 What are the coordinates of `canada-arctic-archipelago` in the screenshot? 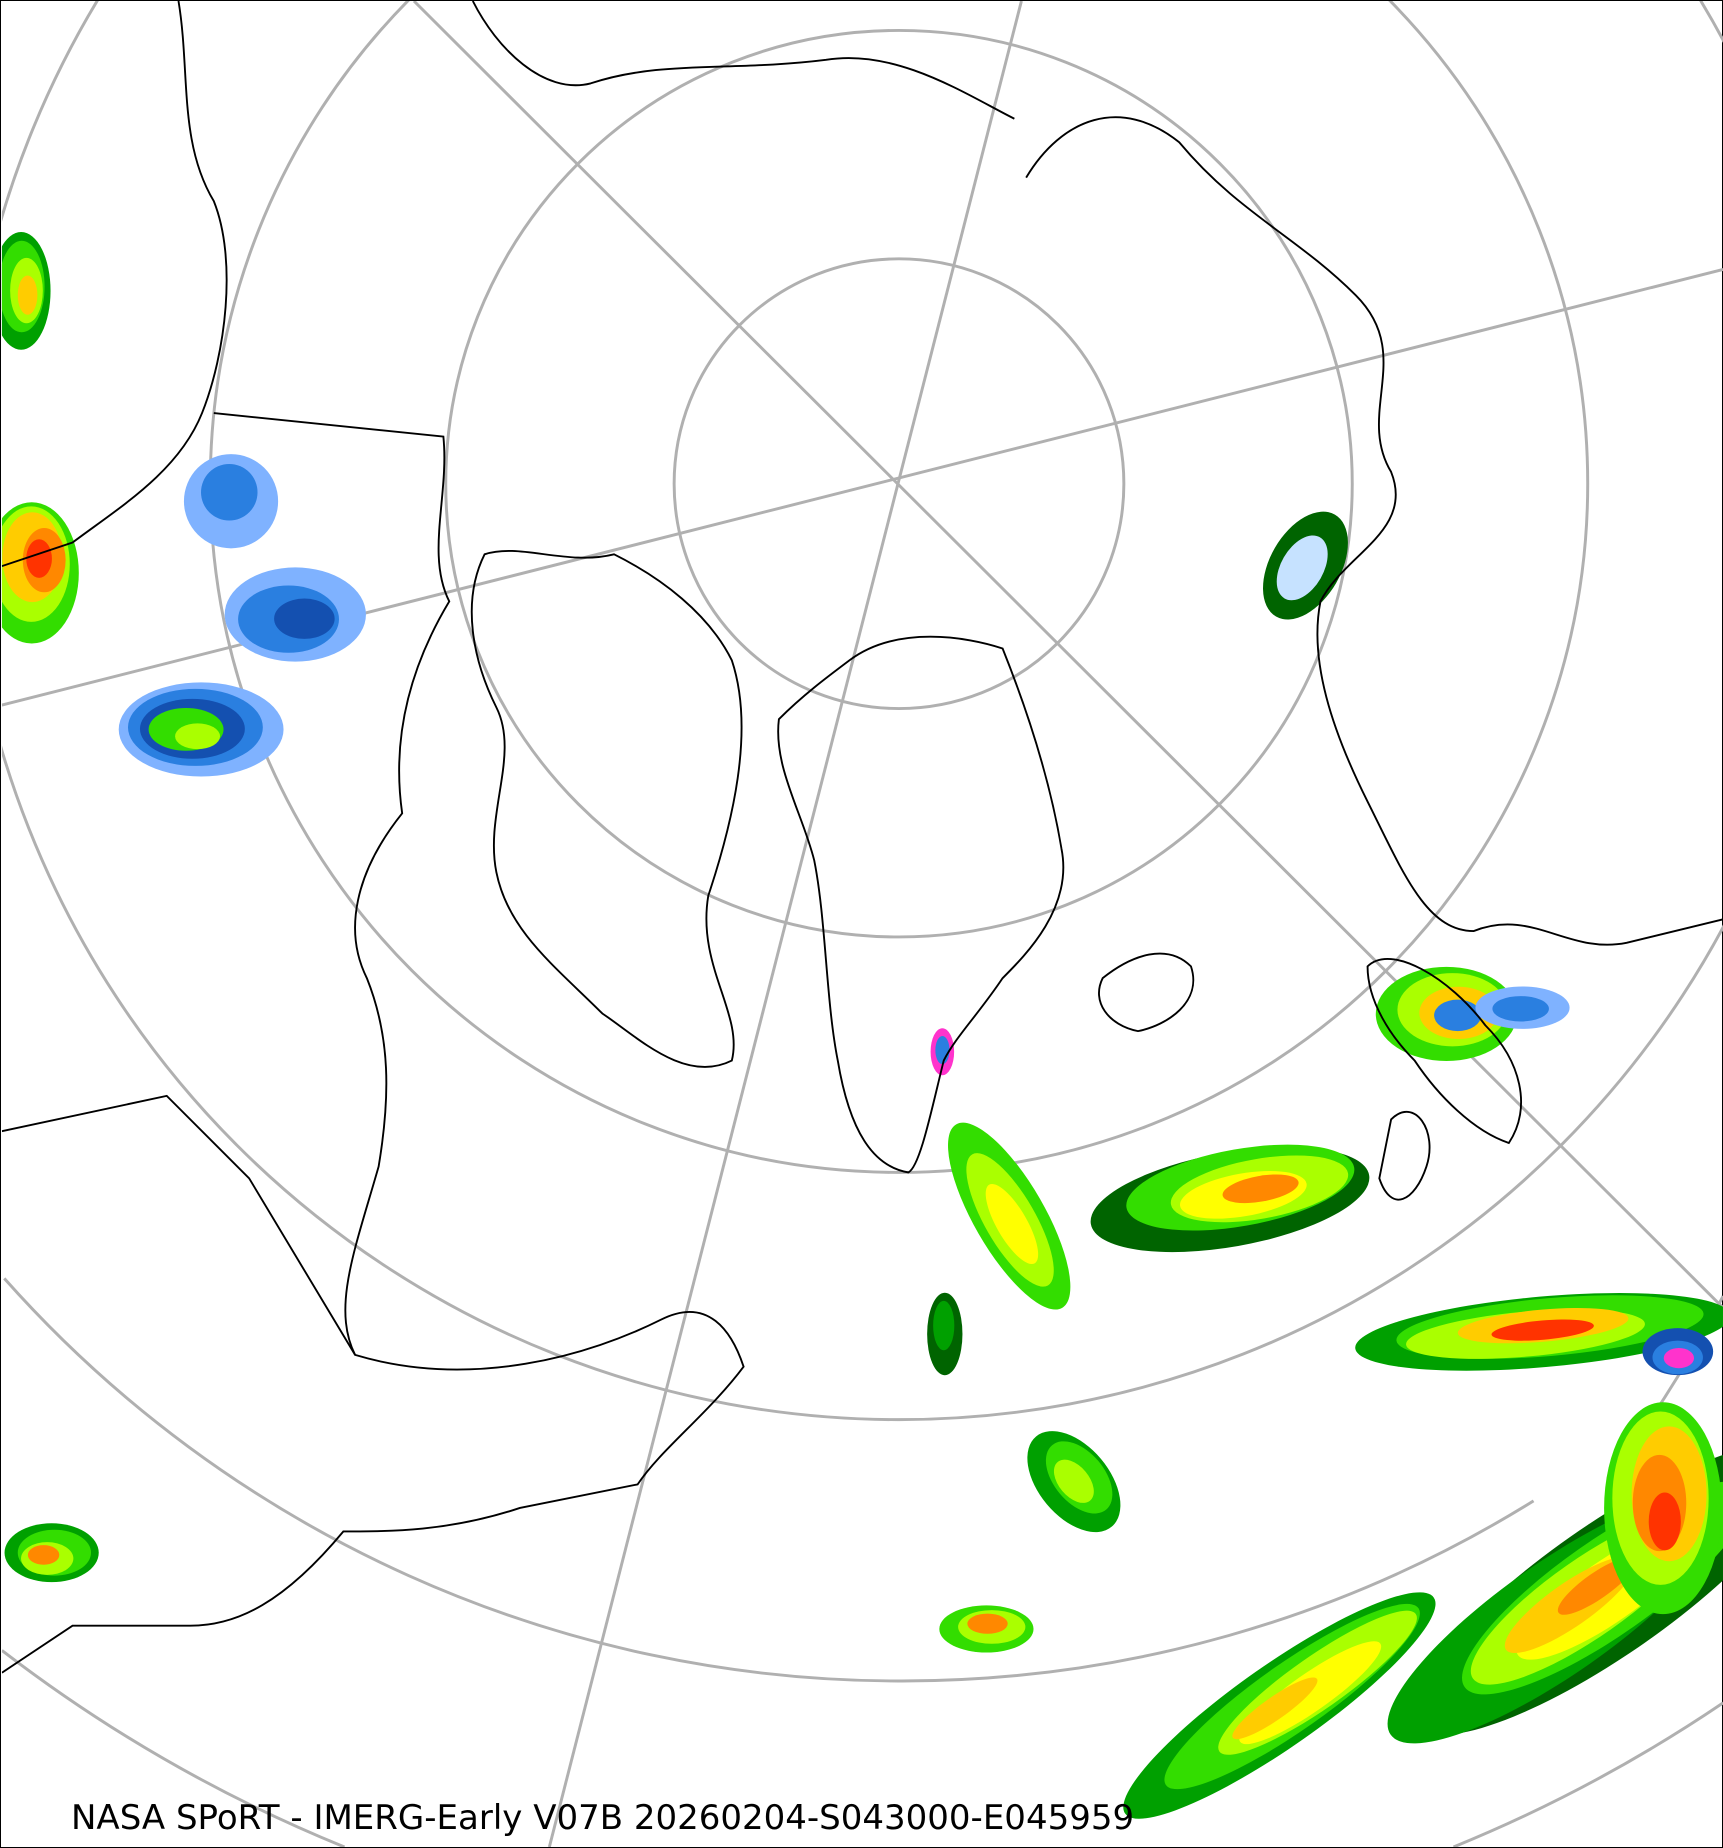 It's located at (606, 809).